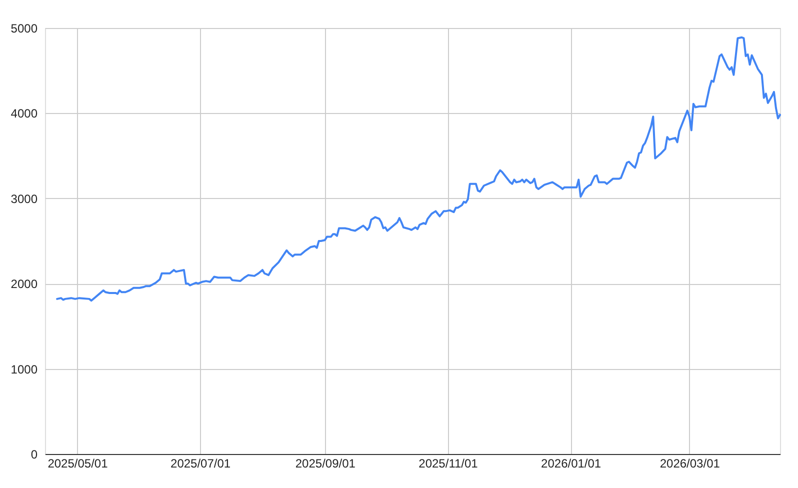  What do you see at coordinates (325, 463) in the screenshot?
I see `x-tick-label: 2025/09/01` at bounding box center [325, 463].